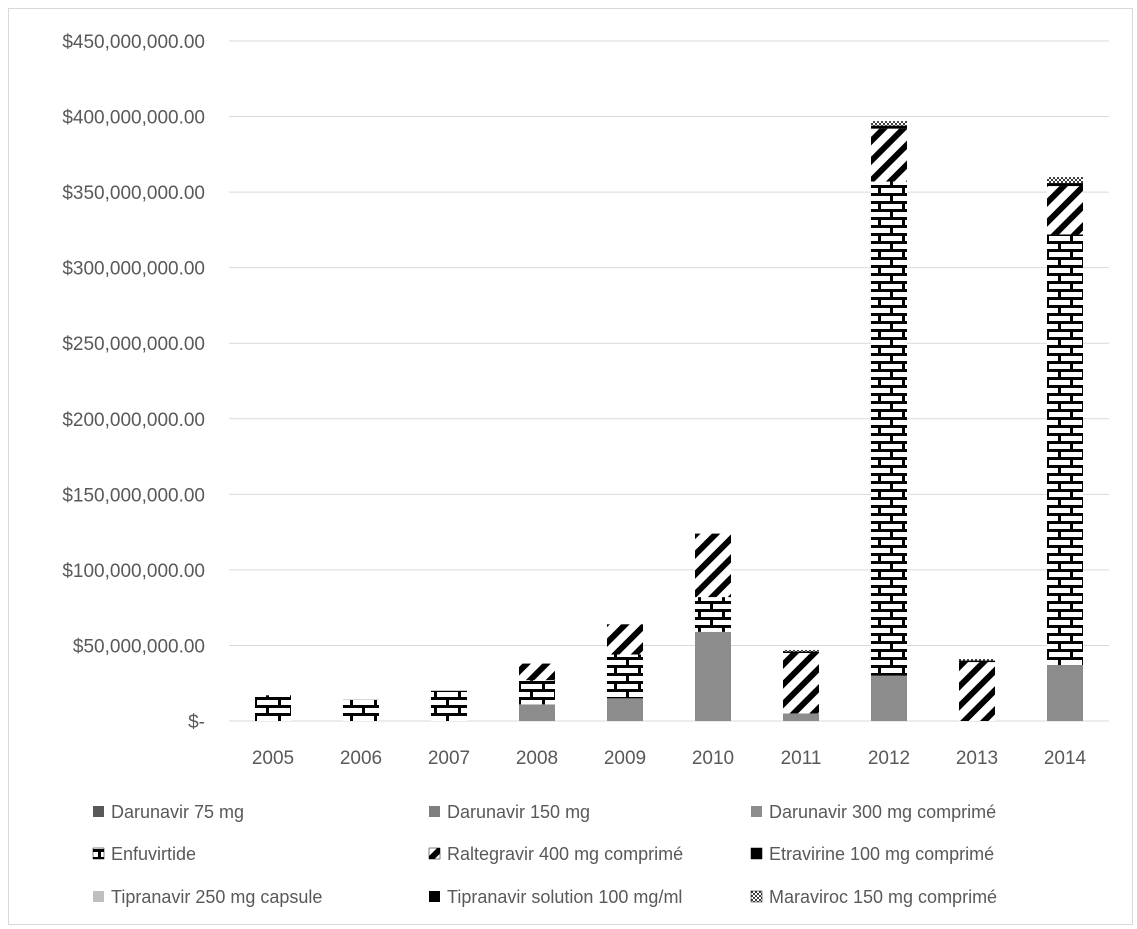 The height and width of the screenshot is (929, 1137). Describe the element at coordinates (361, 758) in the screenshot. I see `x-tick-label: 2006` at that location.